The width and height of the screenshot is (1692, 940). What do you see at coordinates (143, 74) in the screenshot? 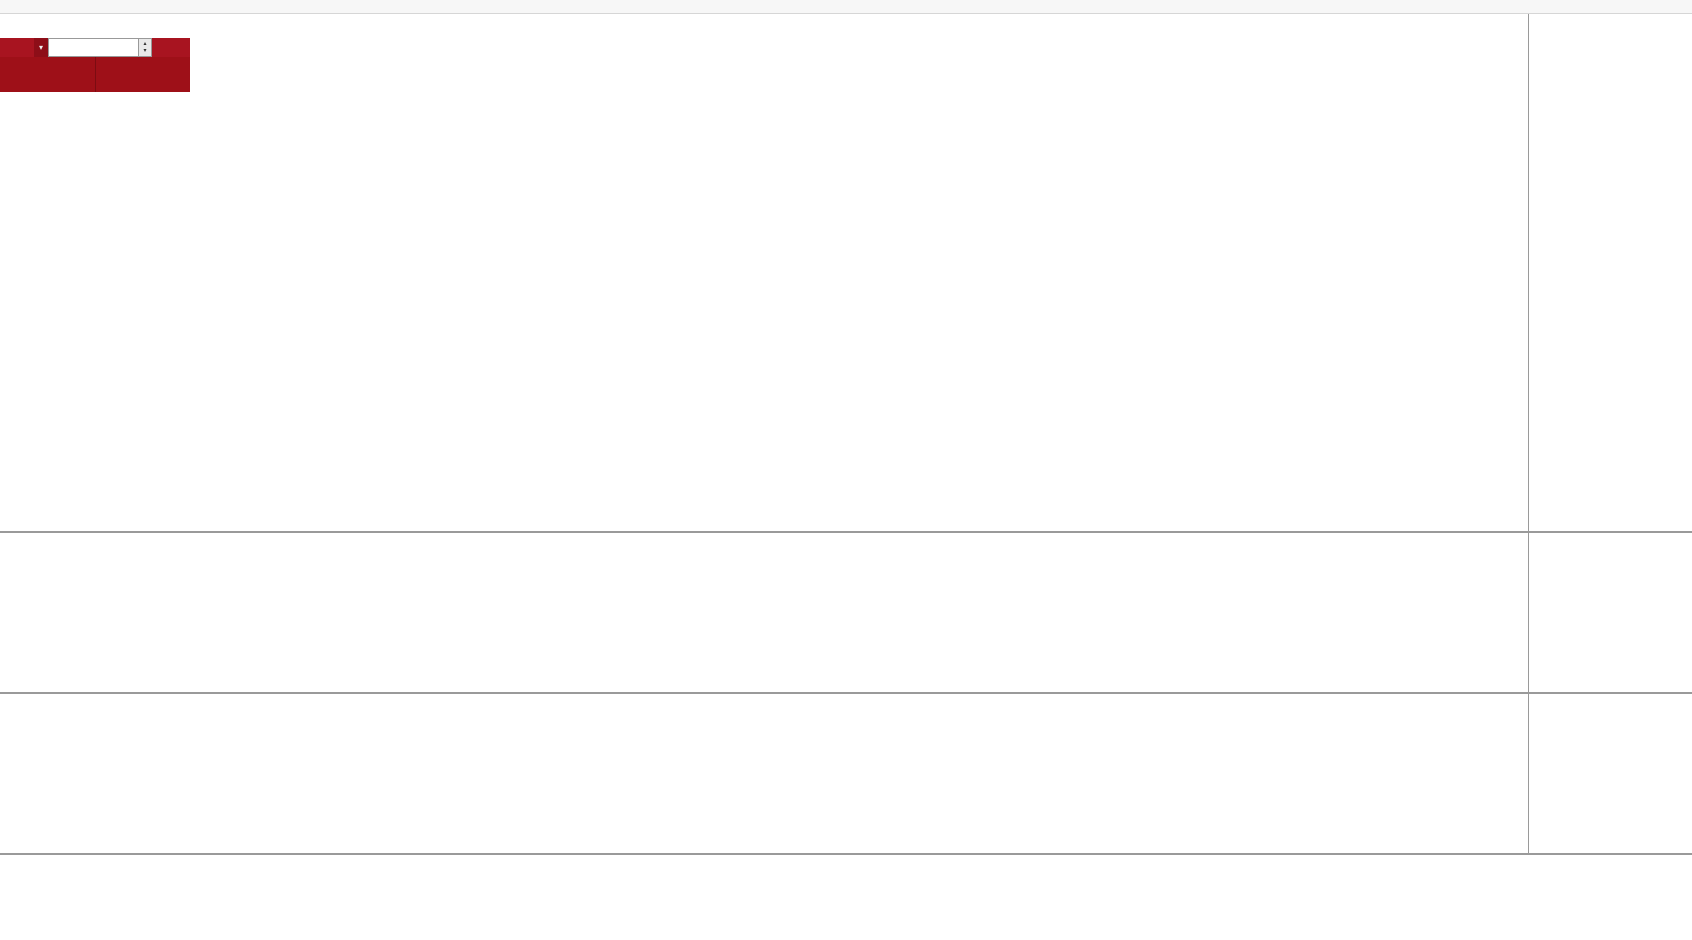
I see `ask-price` at bounding box center [143, 74].